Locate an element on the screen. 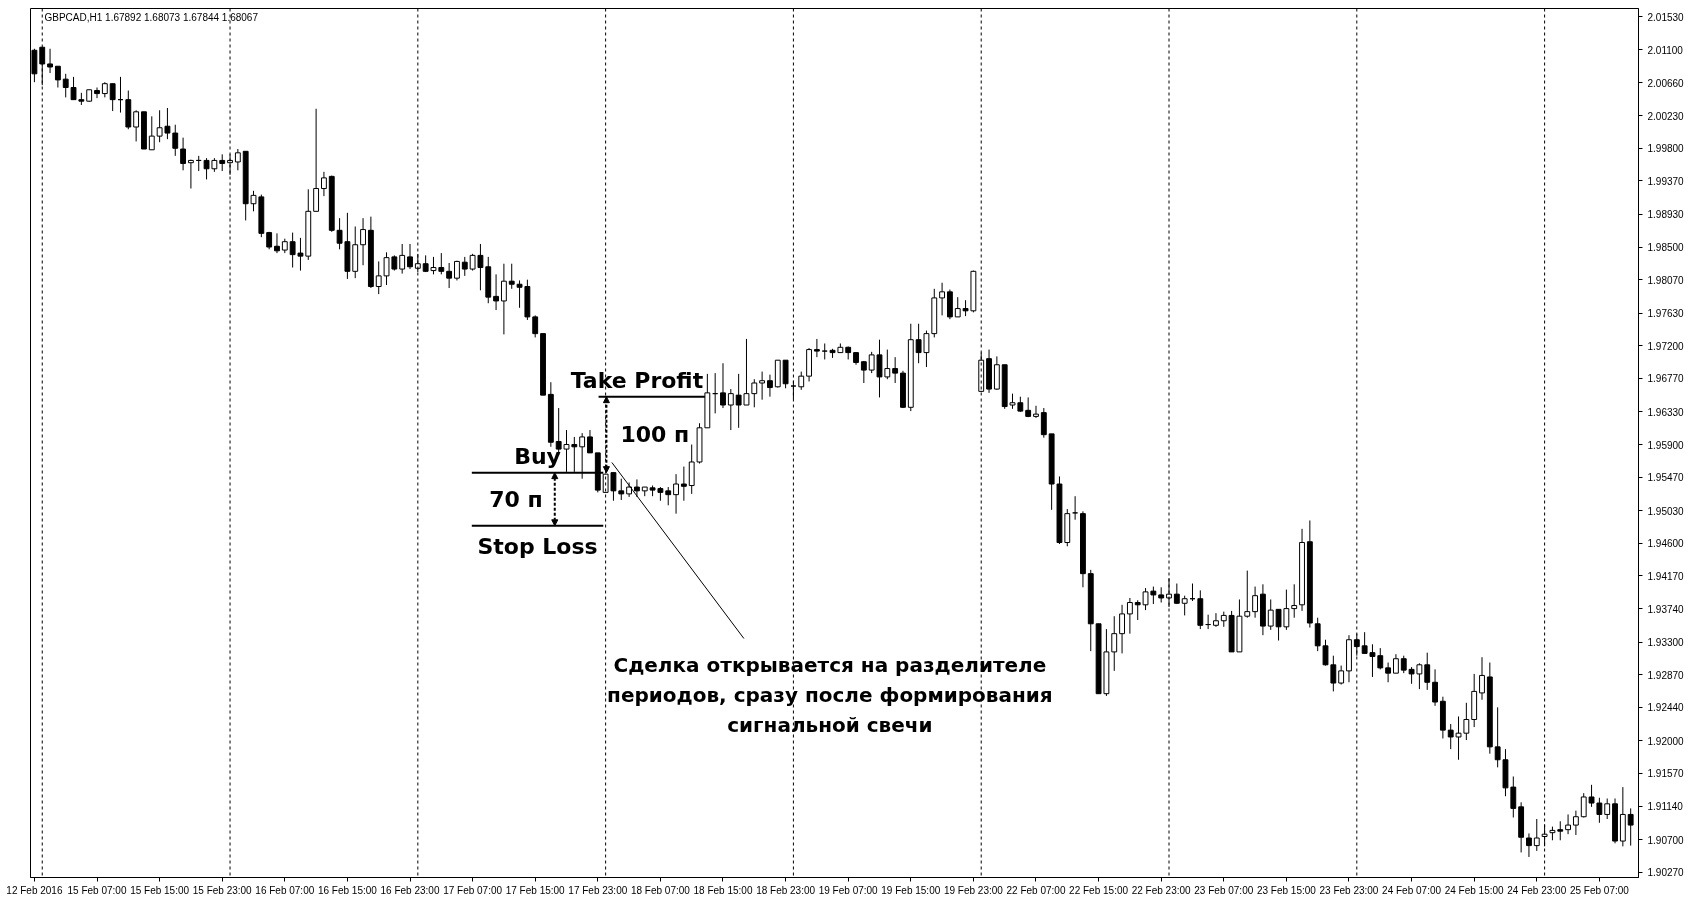 The image size is (1692, 900). x-tick-label: 19 Feb 07:00 is located at coordinates (848, 890).